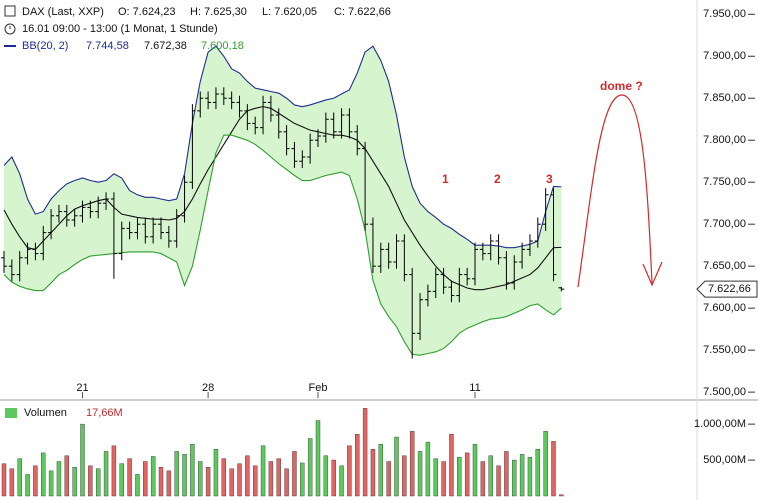 The image size is (758, 500). What do you see at coordinates (724, 224) in the screenshot?
I see `y-tick-label: 7.700,00` at bounding box center [724, 224].